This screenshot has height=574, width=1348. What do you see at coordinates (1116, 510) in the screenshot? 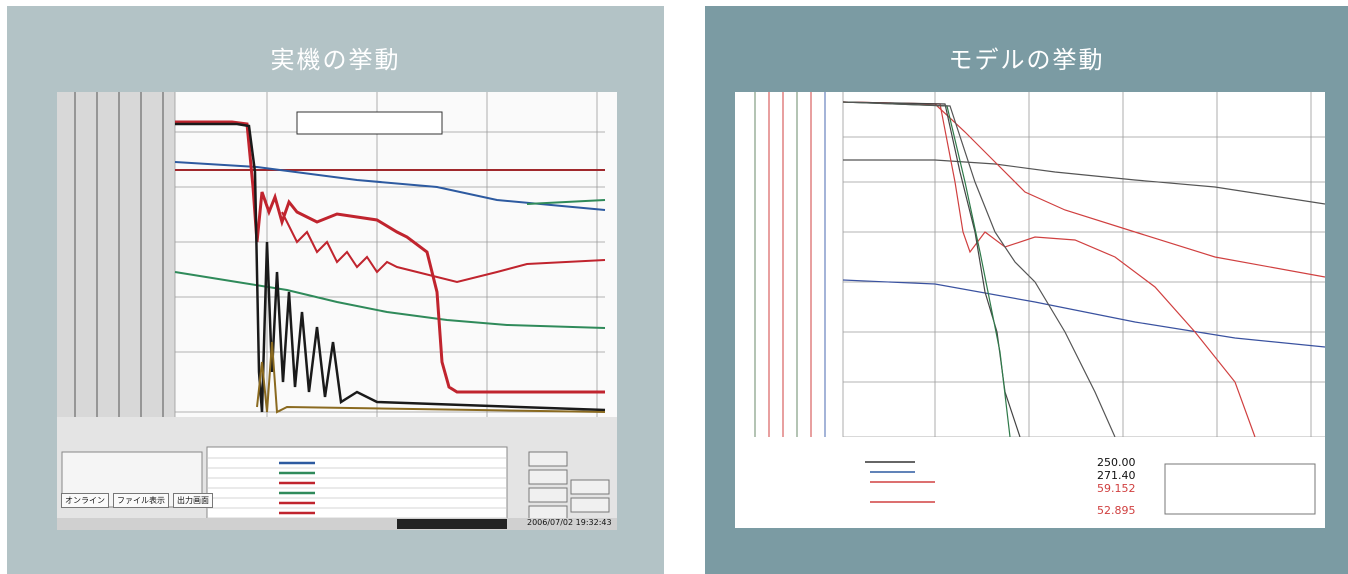
I see `reading-value-4: 52.895` at bounding box center [1116, 510].